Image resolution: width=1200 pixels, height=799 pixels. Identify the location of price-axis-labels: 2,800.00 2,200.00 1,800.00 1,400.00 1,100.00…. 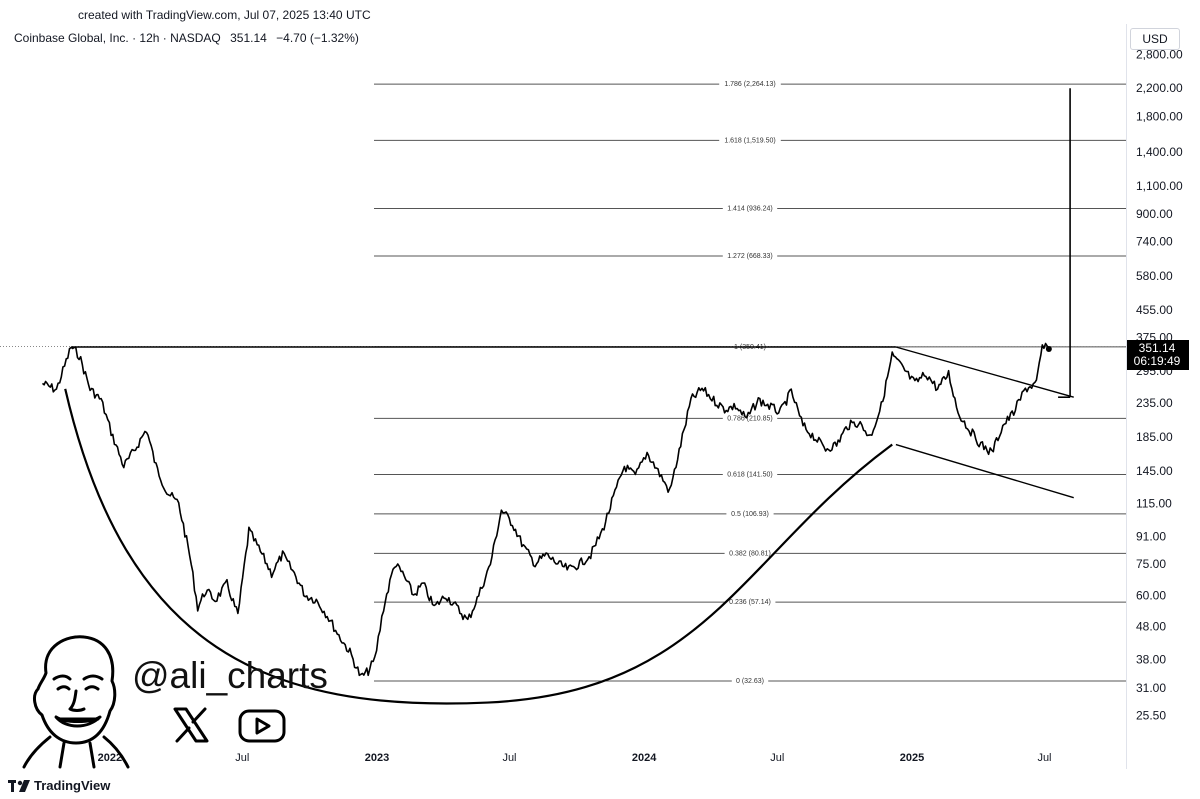
(1156, 385).